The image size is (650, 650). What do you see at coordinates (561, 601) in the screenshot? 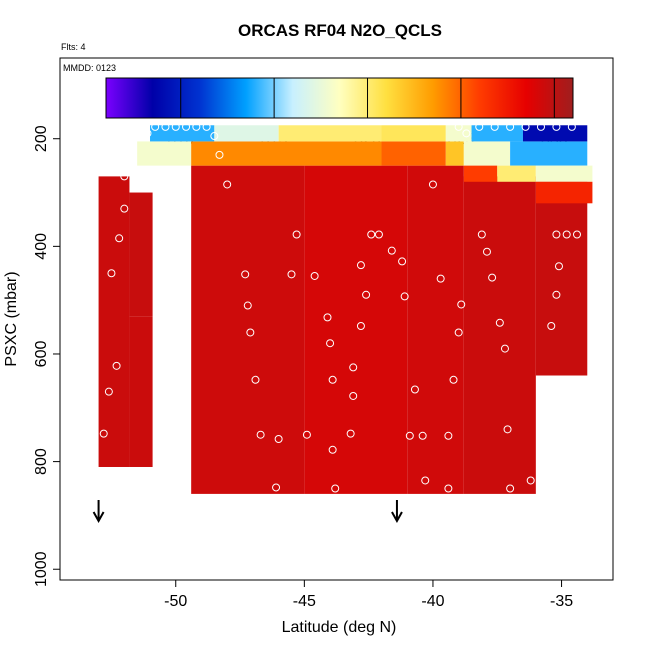
I see `x-tick-label: -35` at bounding box center [561, 601].